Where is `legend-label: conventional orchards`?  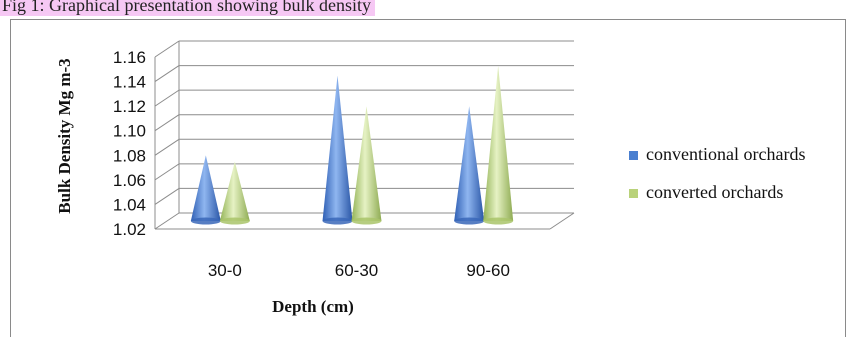 legend-label: conventional orchards is located at coordinates (725, 154).